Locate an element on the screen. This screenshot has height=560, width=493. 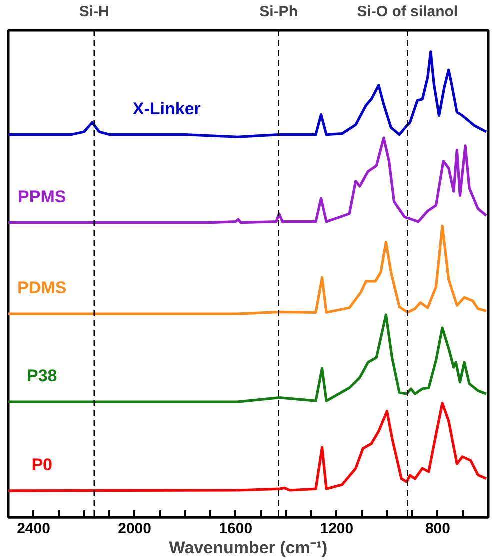
ref-line-label: Si-Ph is located at coordinates (279, 12).